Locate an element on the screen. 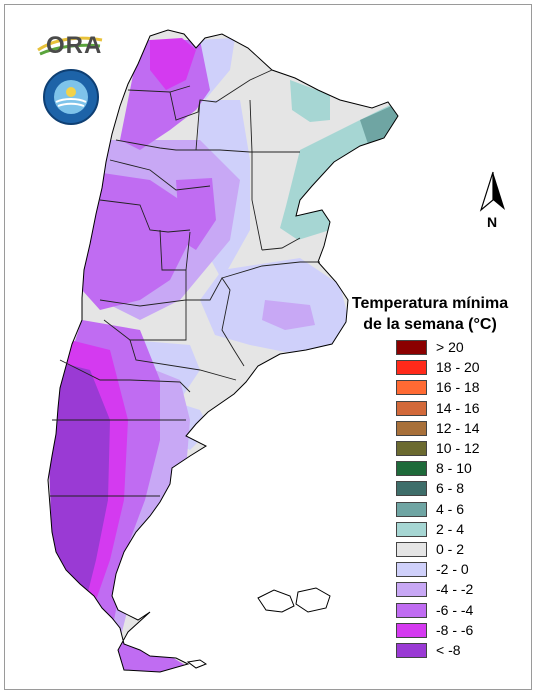 Image resolution: width=538 pixels, height=696 pixels. north-arrow-icon is located at coordinates (493, 201).